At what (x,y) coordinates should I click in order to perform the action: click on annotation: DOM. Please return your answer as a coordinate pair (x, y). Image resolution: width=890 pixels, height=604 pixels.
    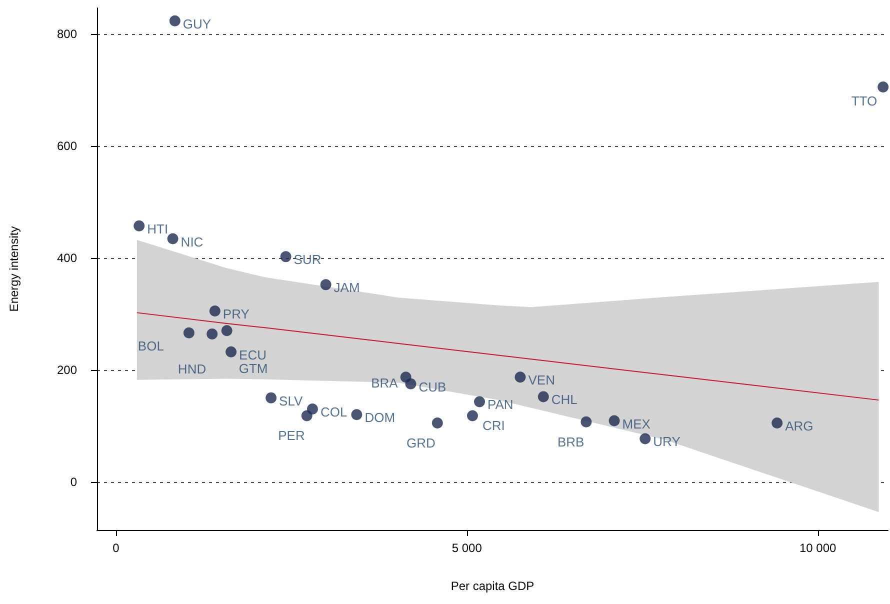
    Looking at the image, I should click on (380, 418).